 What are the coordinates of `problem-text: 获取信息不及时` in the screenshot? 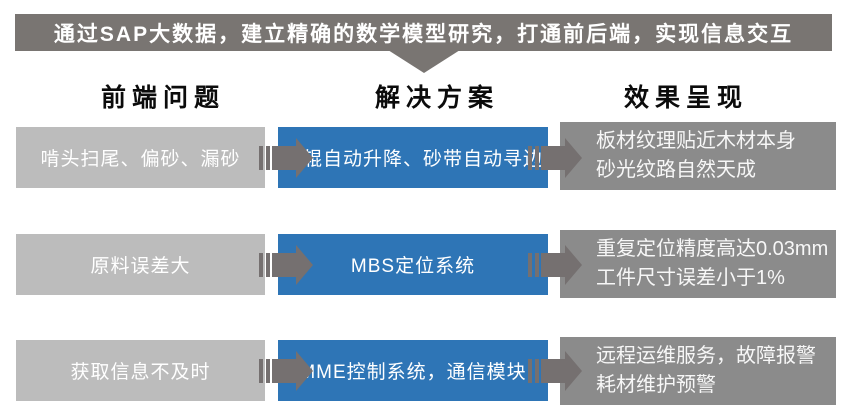 It's located at (140, 372).